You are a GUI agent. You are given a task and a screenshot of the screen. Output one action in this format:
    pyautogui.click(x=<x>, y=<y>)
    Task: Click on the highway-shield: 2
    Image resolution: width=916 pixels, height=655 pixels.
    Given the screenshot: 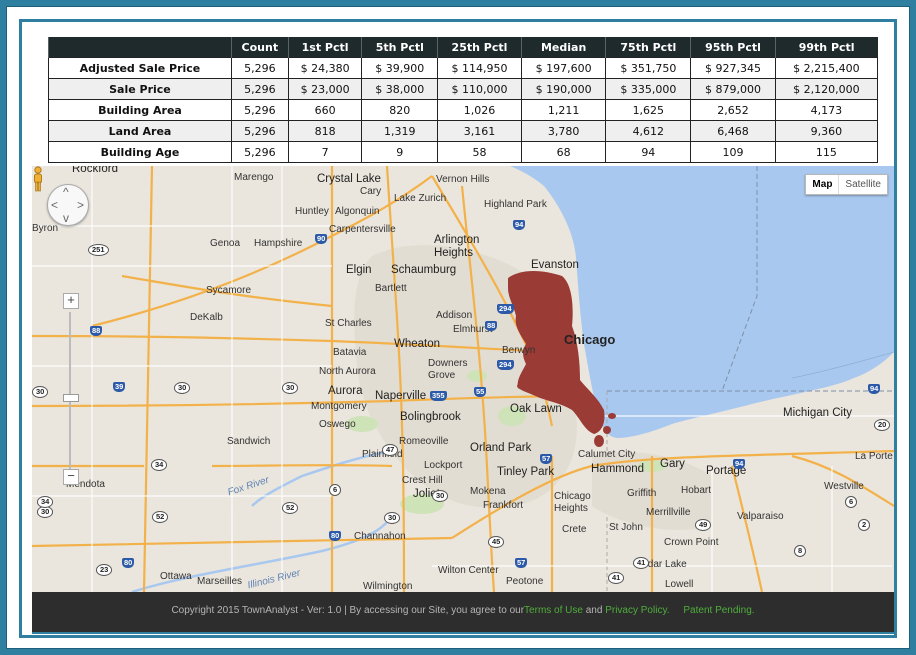 What is the action you would take?
    pyautogui.click(x=864, y=525)
    